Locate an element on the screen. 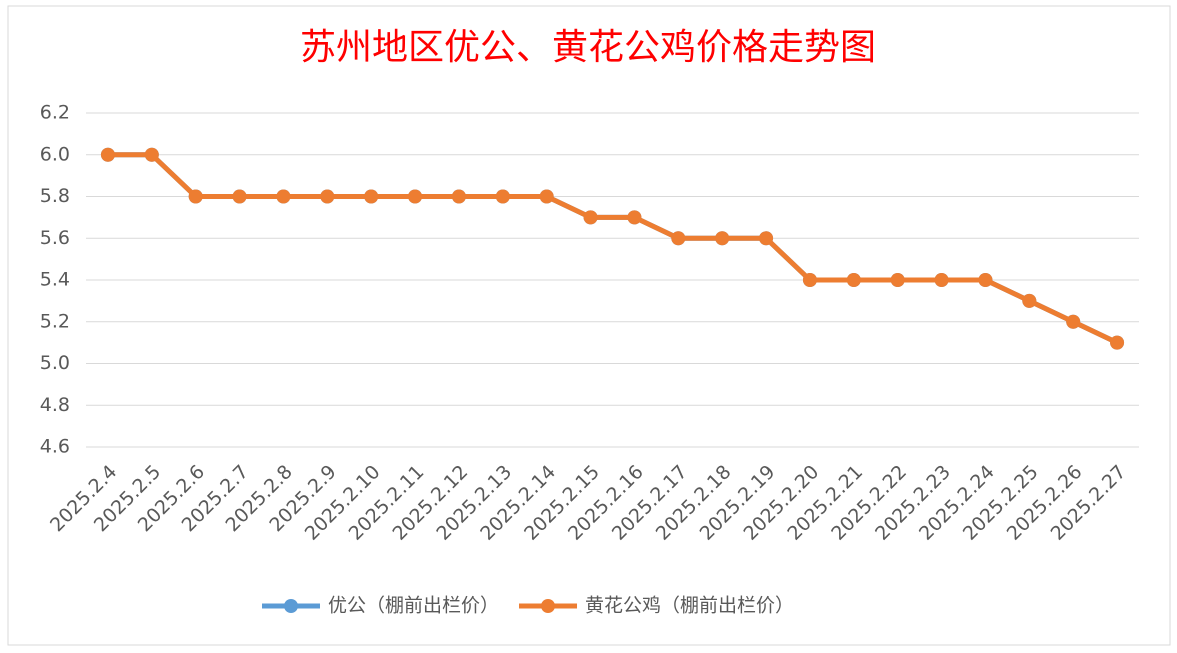 Image resolution: width=1177 pixels, height=653 pixels. chart-title: 苏州地区优公、黄花公鸡价格走势图 is located at coordinates (588, 47).